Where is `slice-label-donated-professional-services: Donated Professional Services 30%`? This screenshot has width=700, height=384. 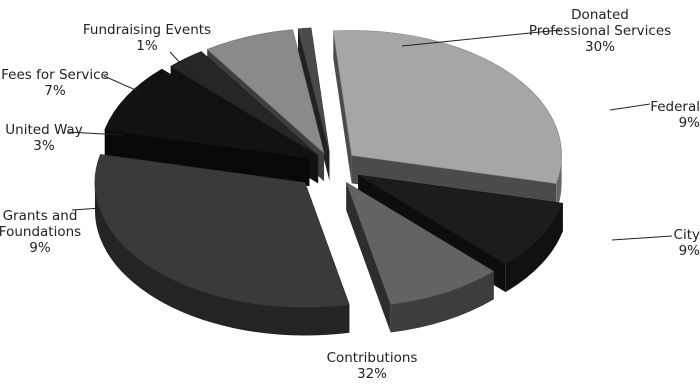 slice-label-donated-professional-services: Donated Professional Services 30% is located at coordinates (600, 31).